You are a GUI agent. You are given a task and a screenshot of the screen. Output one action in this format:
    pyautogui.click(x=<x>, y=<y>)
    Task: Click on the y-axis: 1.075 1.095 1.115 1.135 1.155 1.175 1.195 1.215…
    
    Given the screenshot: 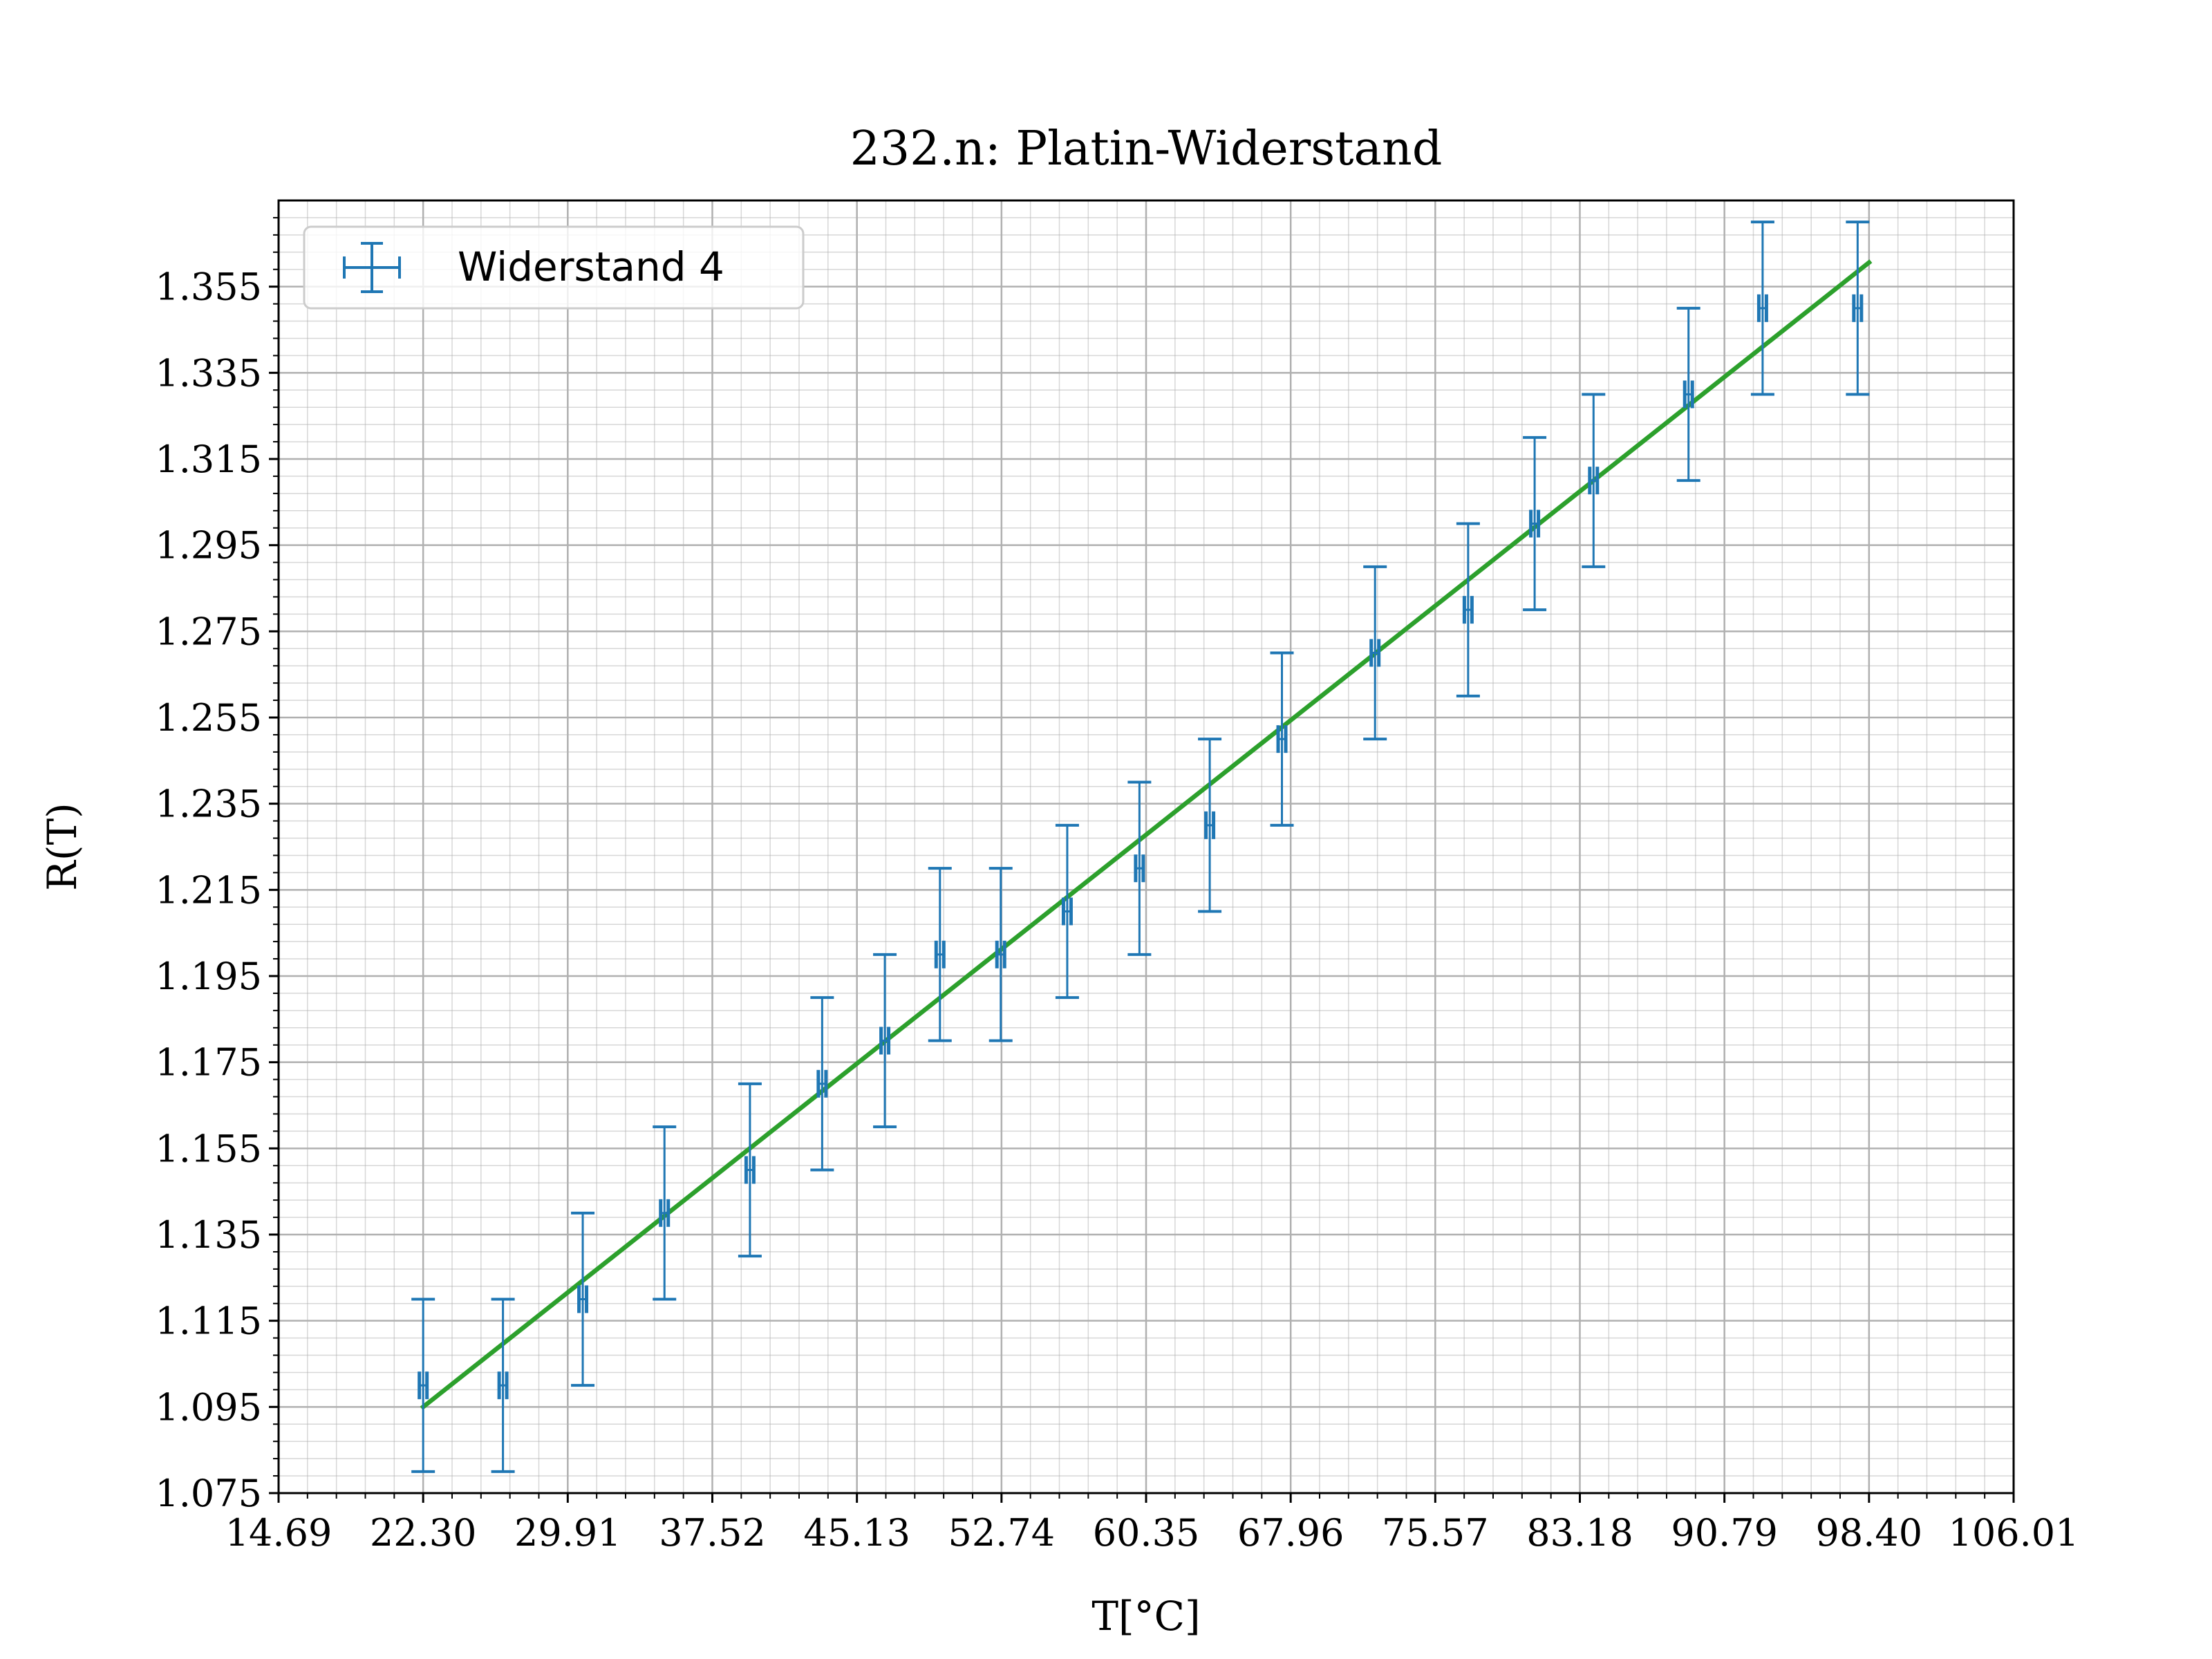 What is the action you would take?
    pyautogui.click(x=217, y=866)
    